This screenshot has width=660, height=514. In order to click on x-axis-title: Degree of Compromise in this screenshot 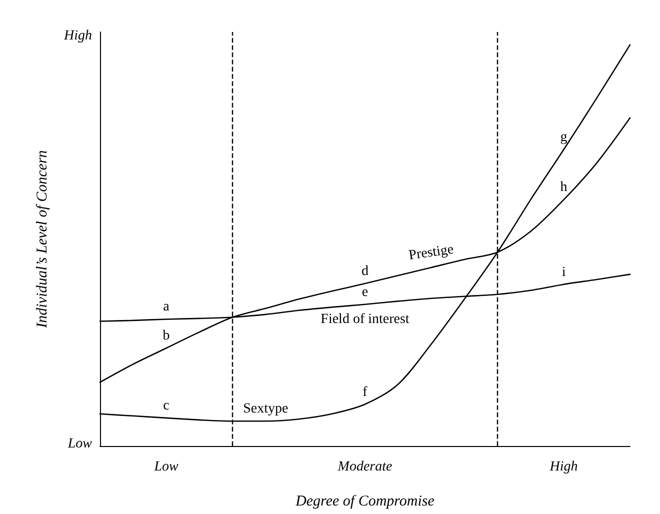, I will do `click(364, 502)`.